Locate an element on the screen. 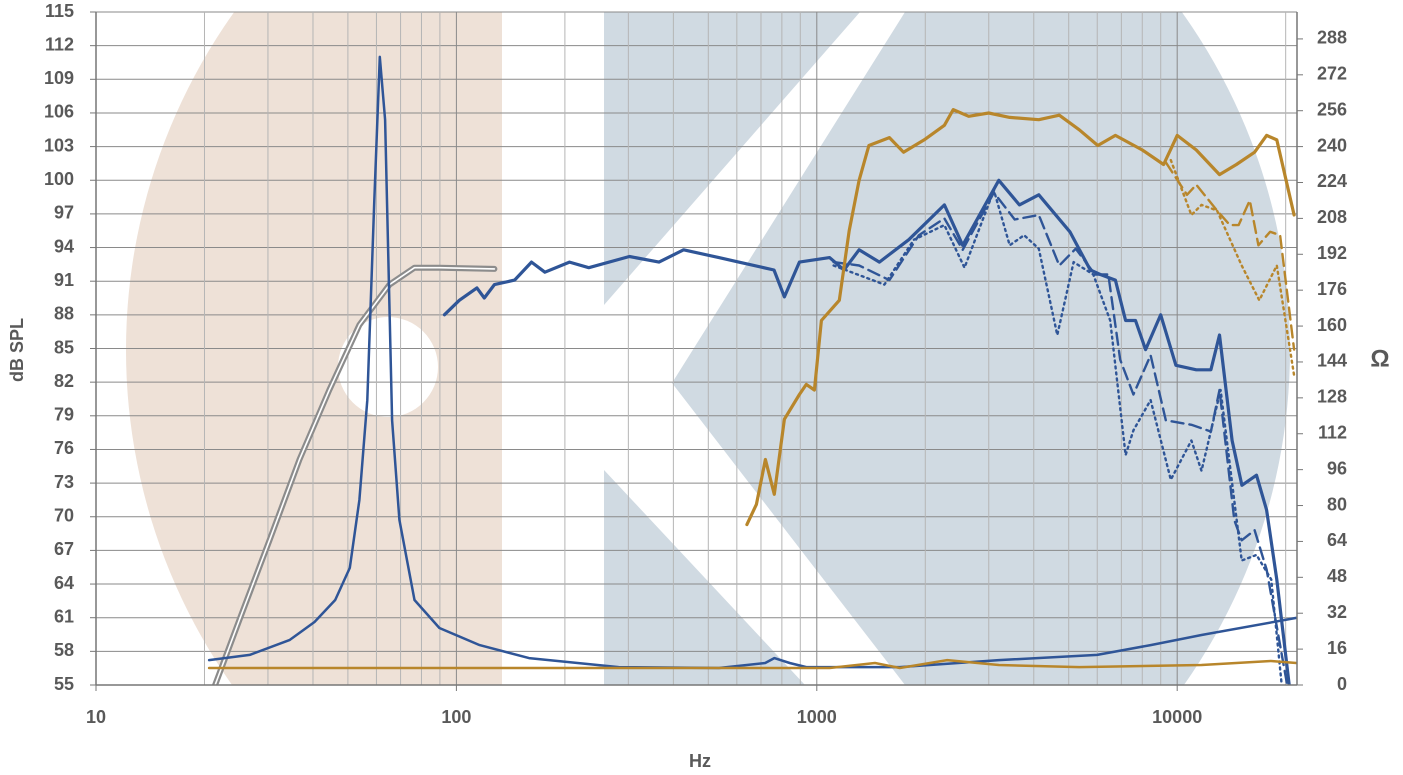 The width and height of the screenshot is (1403, 775). y2-tick-label: 64 is located at coordinates (1337, 540).